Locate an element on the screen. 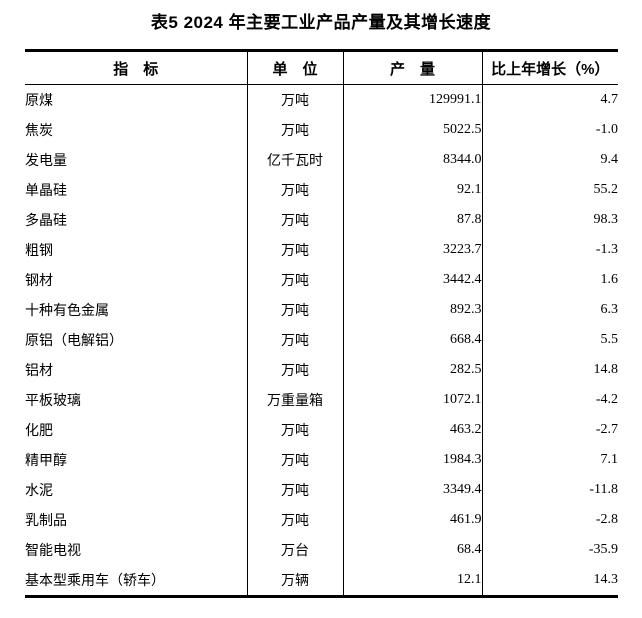 The image size is (642, 618). table-row: 乳制品 万吨 461.9 -2.8 is located at coordinates (321, 520).